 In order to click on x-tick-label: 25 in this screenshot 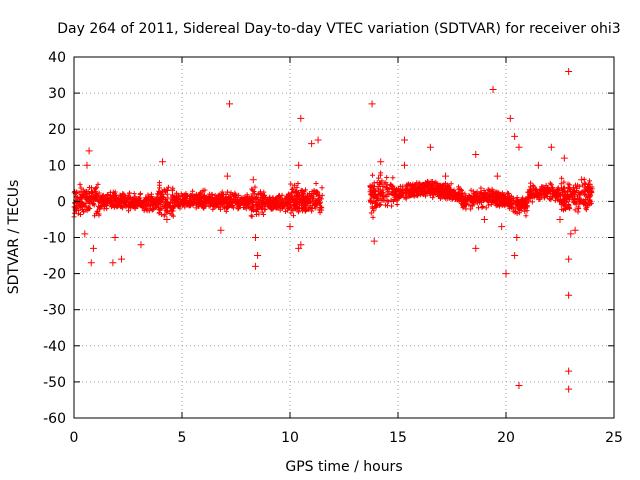, I will do `click(614, 438)`.